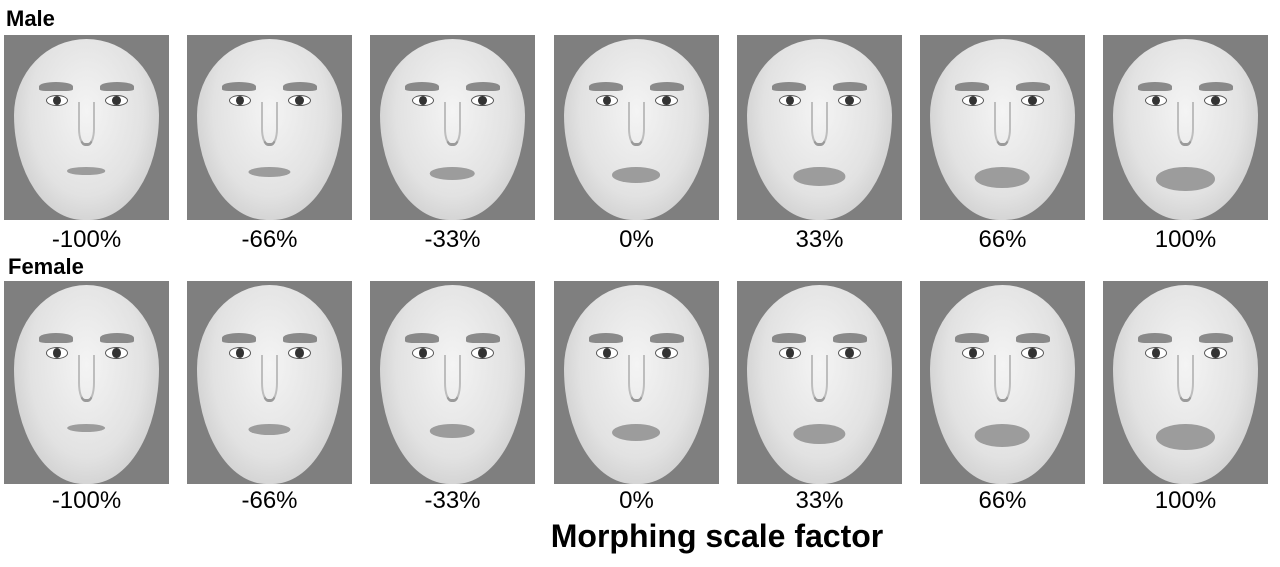 This screenshot has height=567, width=1280. What do you see at coordinates (269, 500) in the screenshot?
I see `scale-factor-label: -66%` at bounding box center [269, 500].